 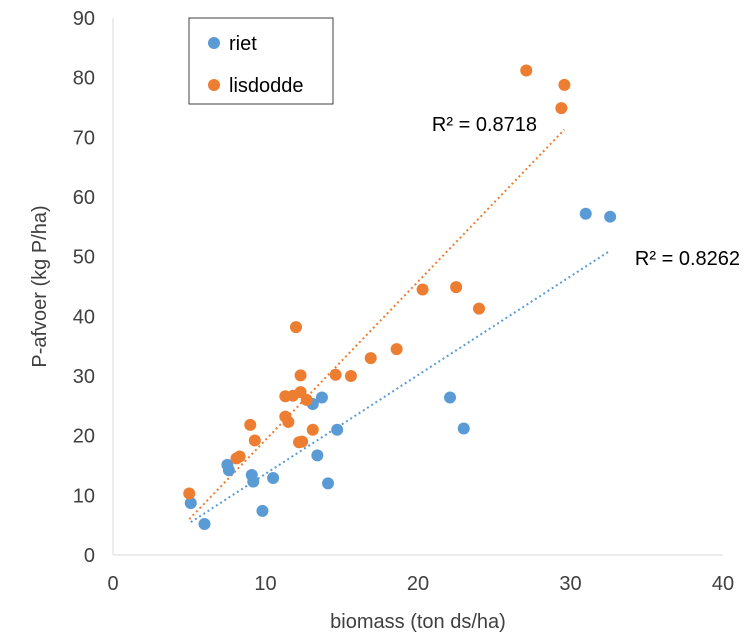 What do you see at coordinates (586, 192) in the screenshot?
I see `r2-labels: R² = 0.8262 R² = 0.8718` at bounding box center [586, 192].